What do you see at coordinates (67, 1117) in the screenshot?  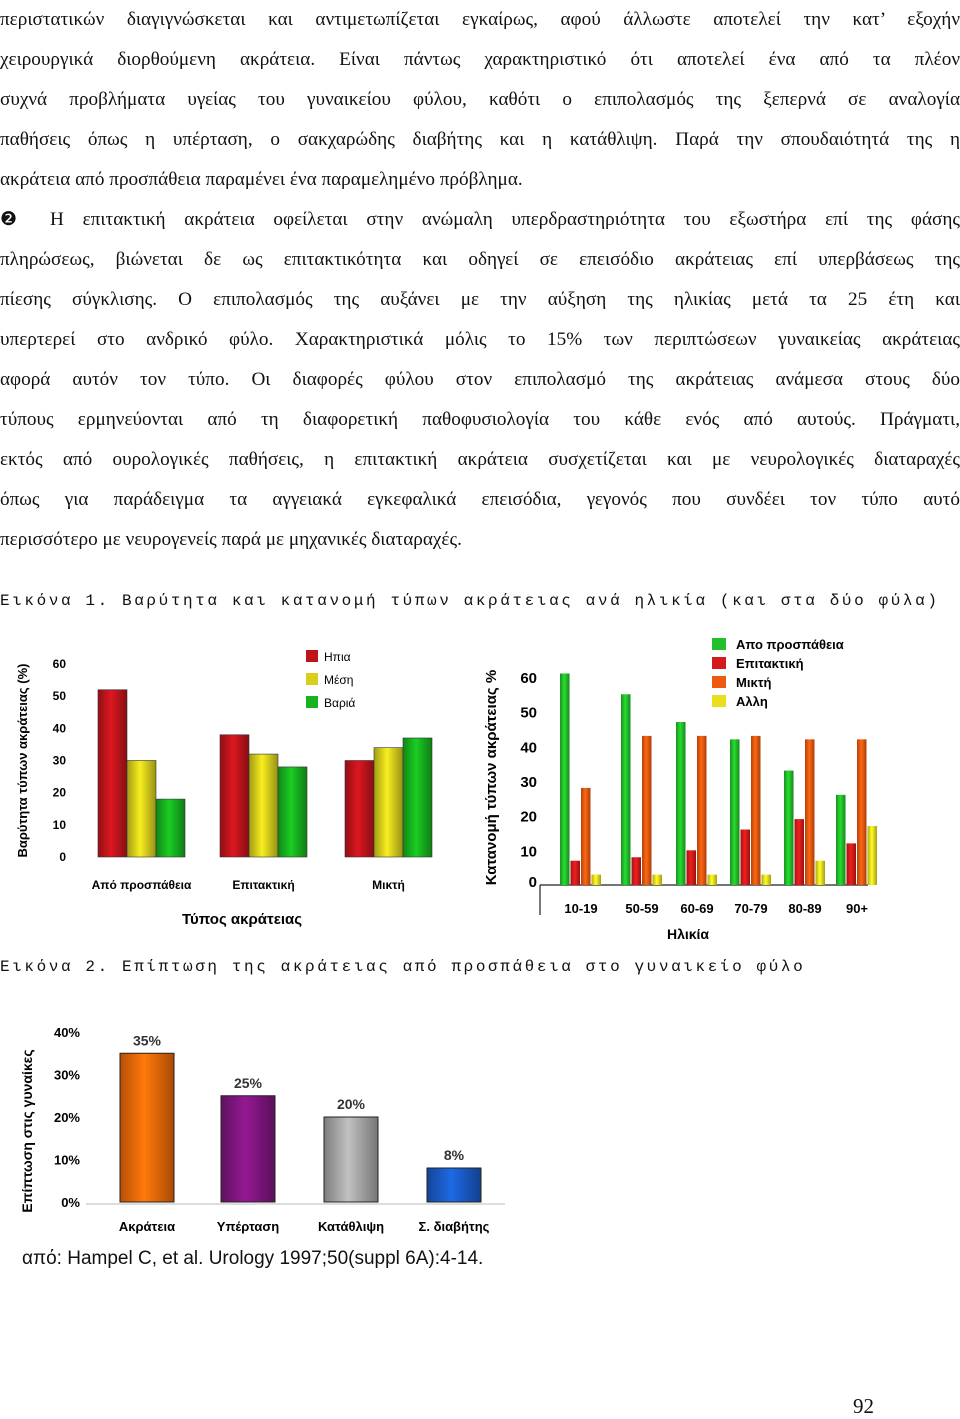 I see `y-tick-label: 20%` at bounding box center [67, 1117].